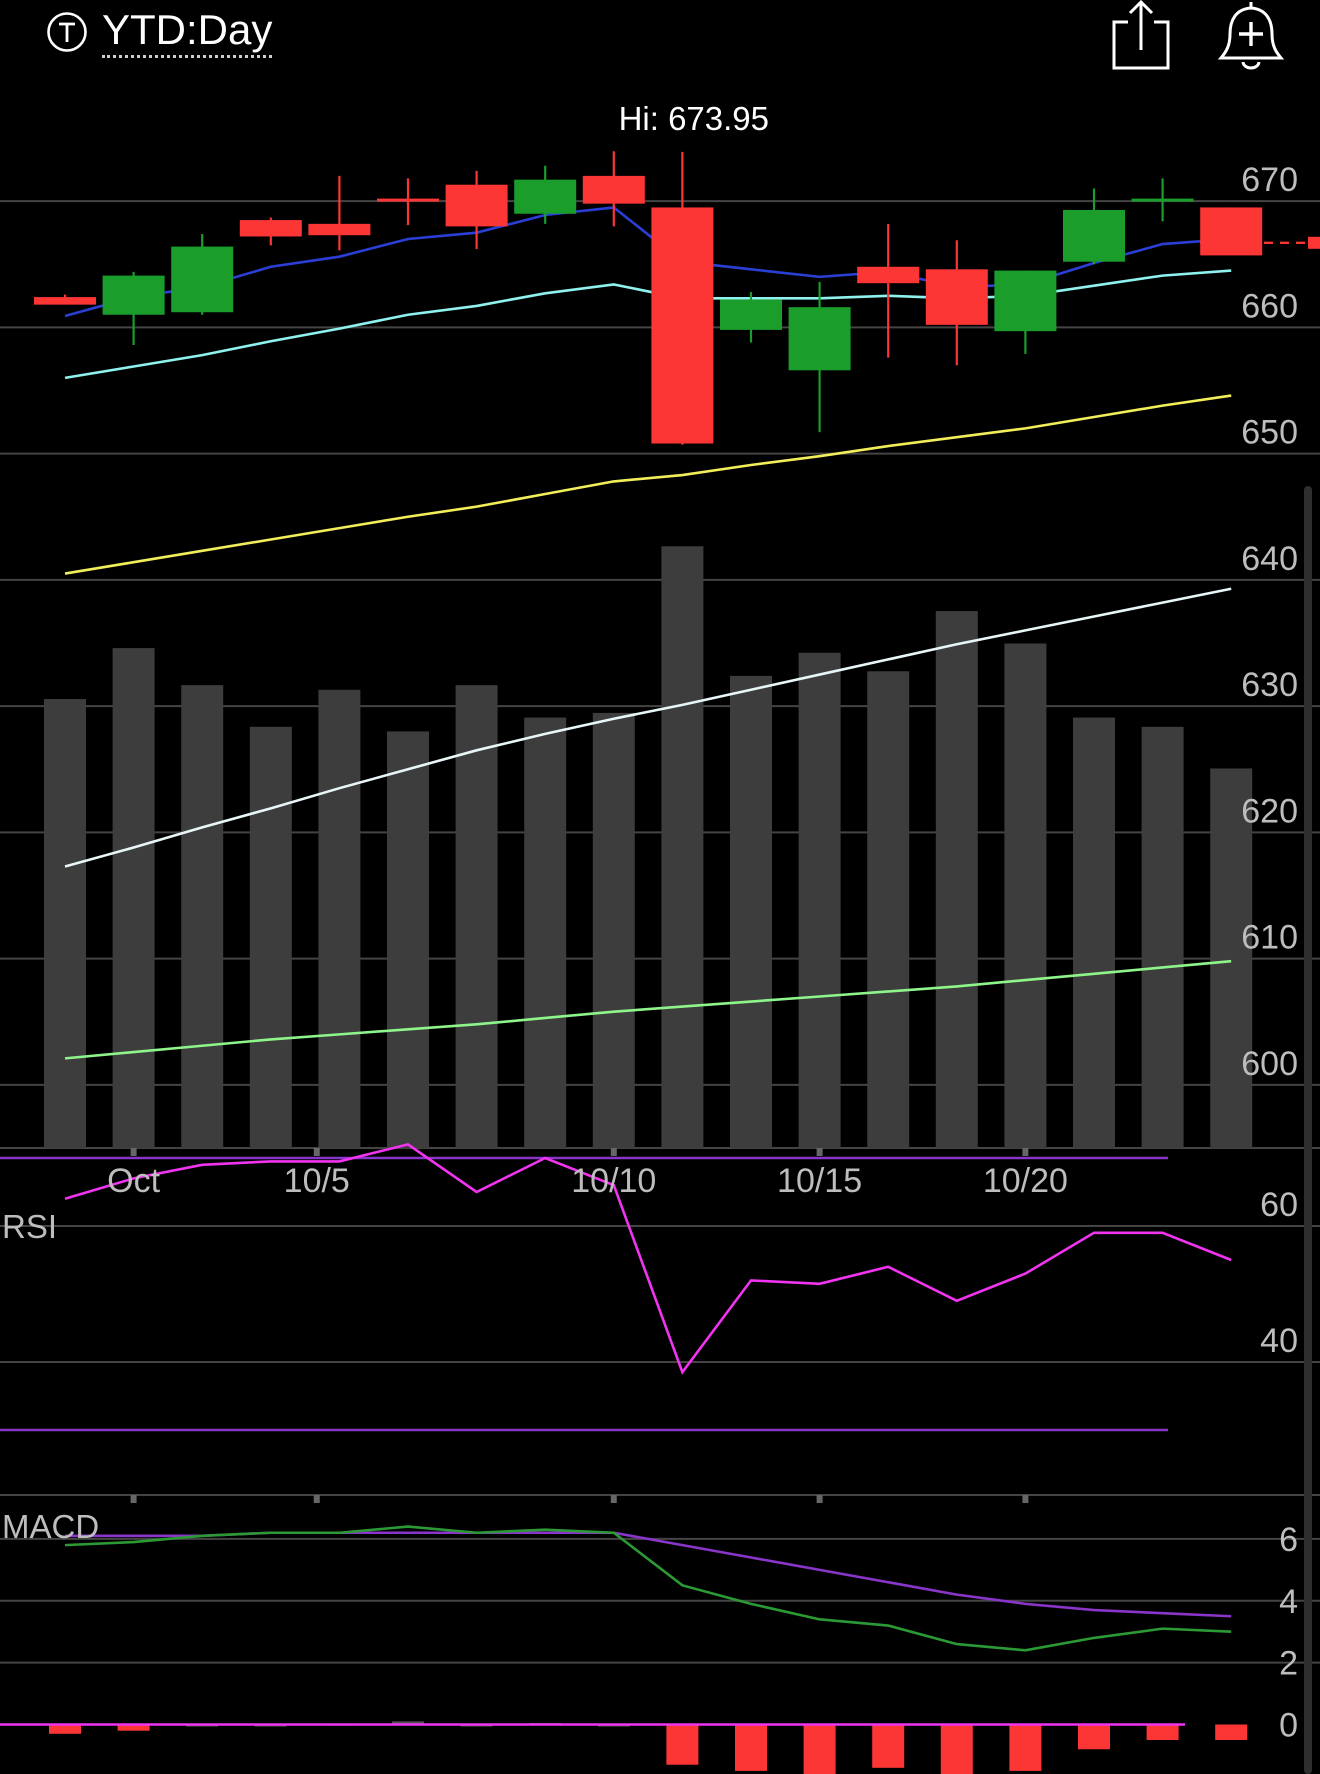 The width and height of the screenshot is (1320, 1774). I want to click on period-selector: YTD:Day, so click(159, 32).